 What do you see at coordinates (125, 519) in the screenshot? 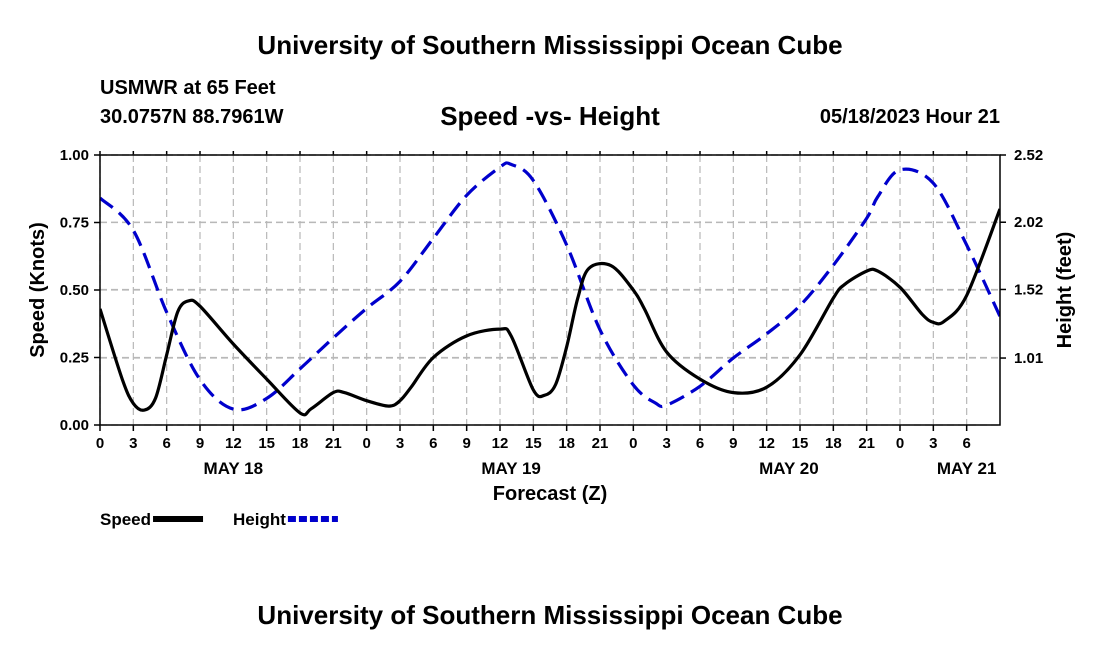
I see `legend-label-speed: Speed` at bounding box center [125, 519].